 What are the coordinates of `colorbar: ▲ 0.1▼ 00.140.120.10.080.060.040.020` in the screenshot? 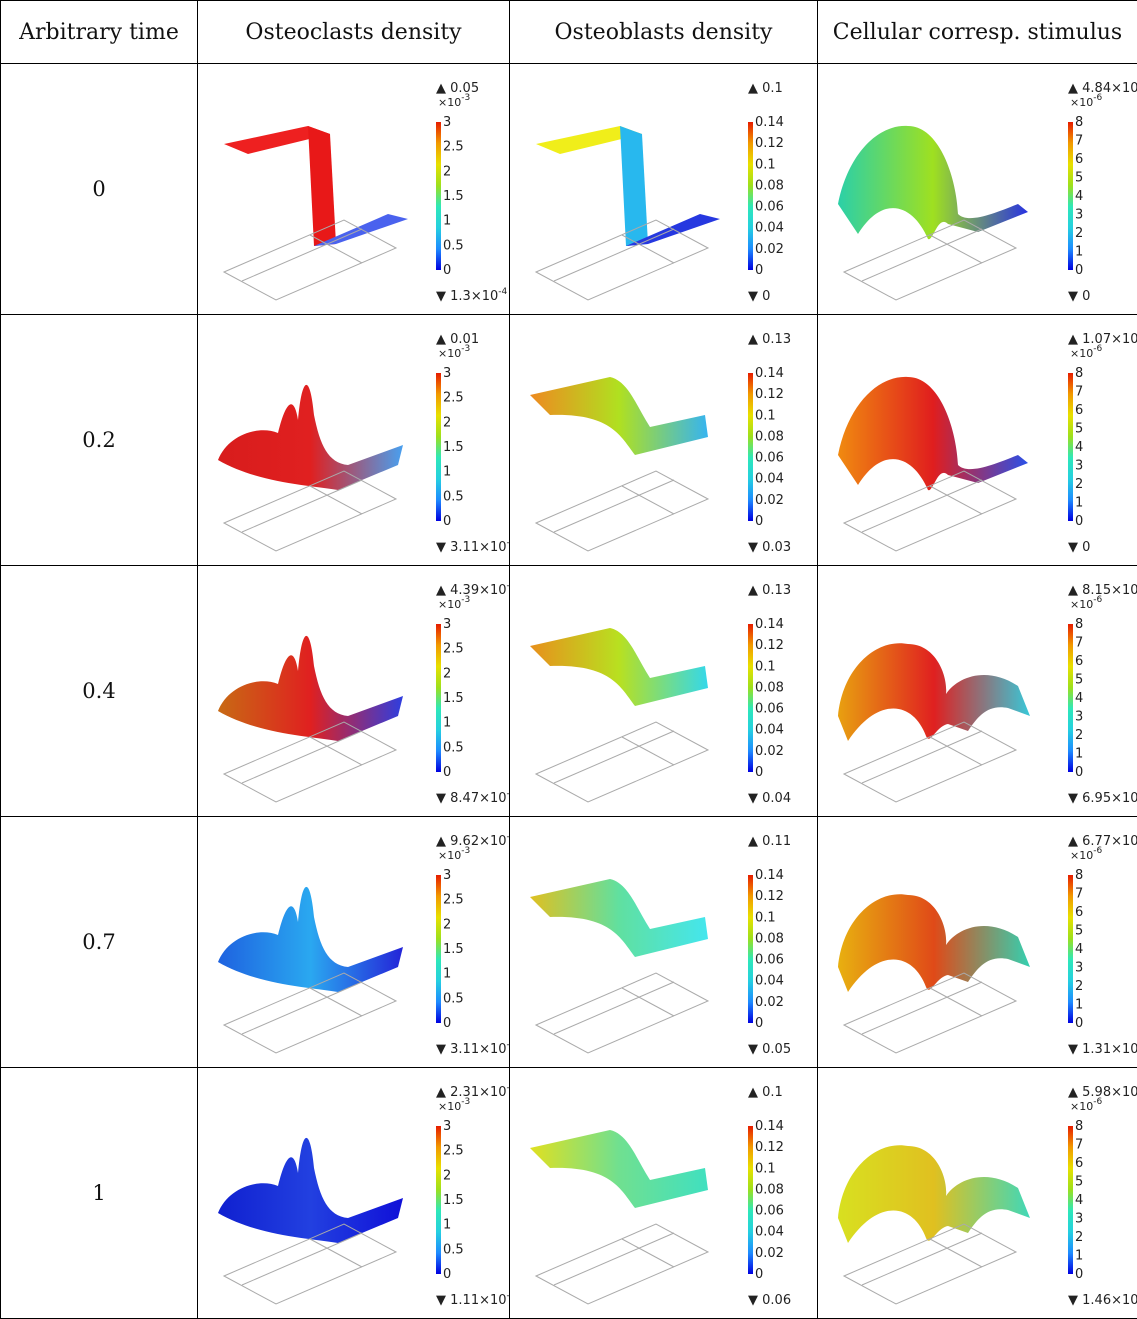 It's located at (766, 192).